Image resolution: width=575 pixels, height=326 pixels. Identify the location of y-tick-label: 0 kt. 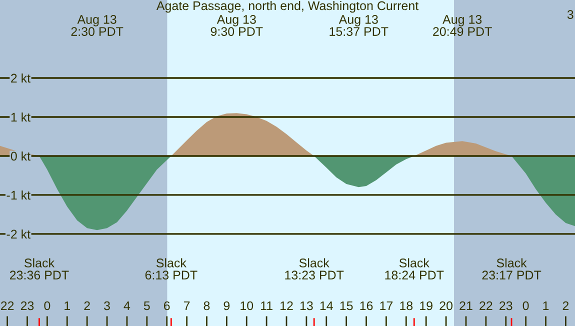
(20, 156).